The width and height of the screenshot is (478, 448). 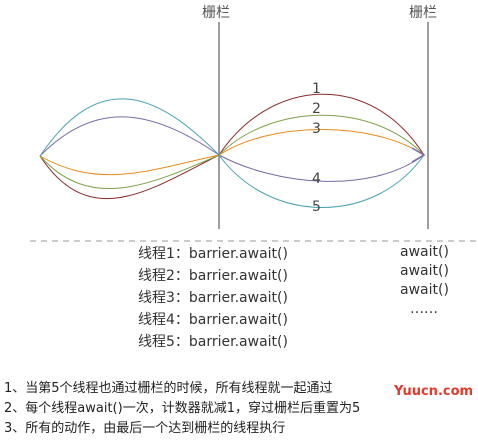 I want to click on thread-curve-5-left, so click(x=129, y=127).